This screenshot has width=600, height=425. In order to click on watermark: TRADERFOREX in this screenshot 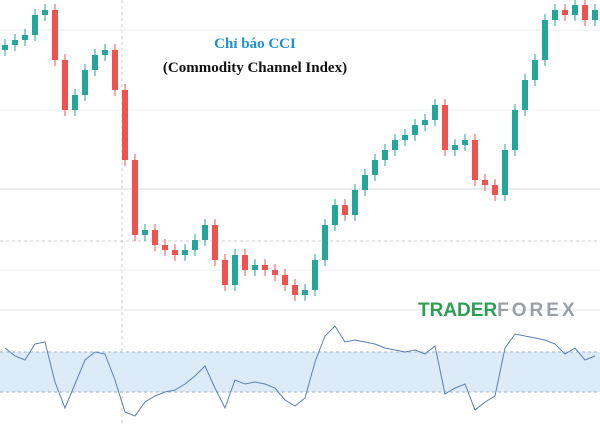, I will do `click(498, 310)`.